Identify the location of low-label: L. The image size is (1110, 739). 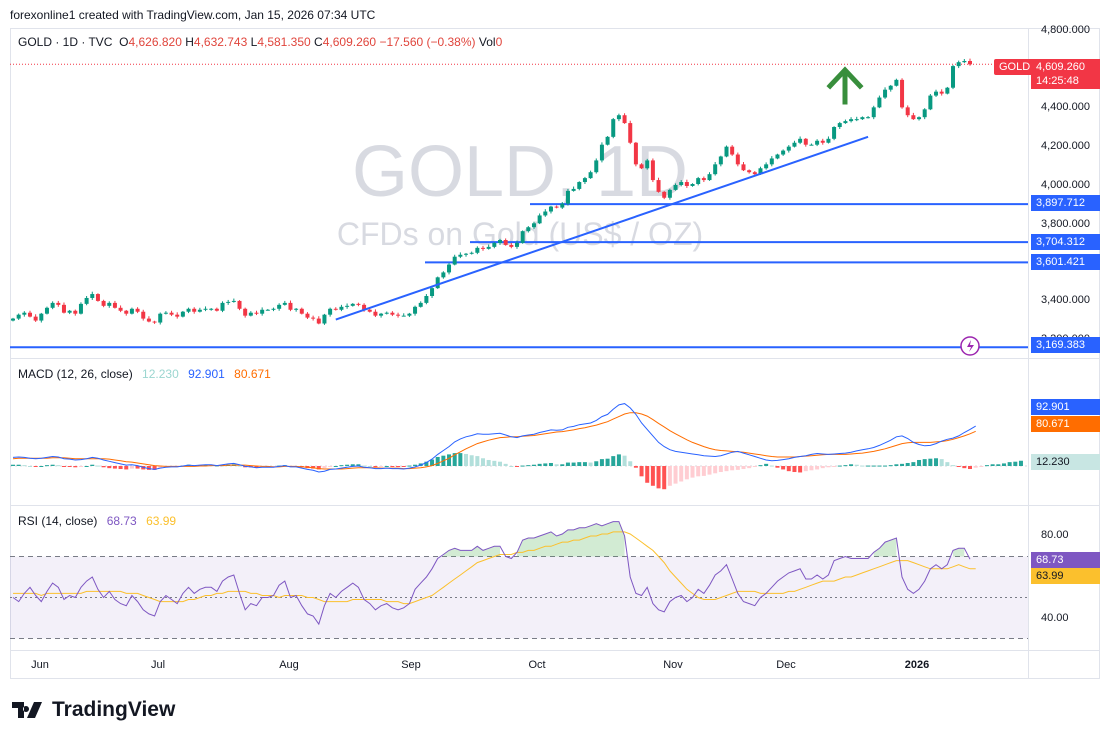
(254, 42).